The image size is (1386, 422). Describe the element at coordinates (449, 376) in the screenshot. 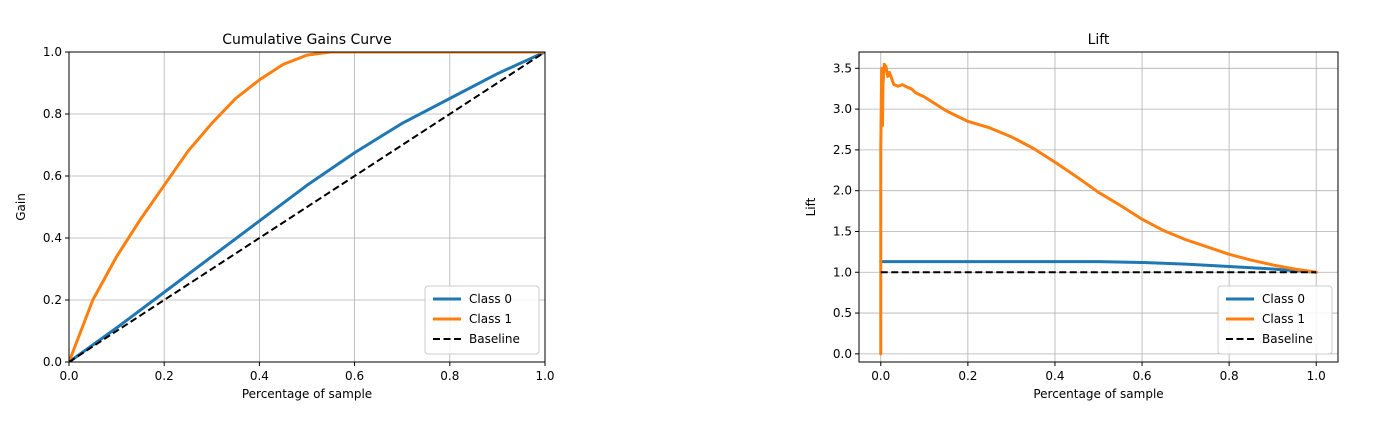

I see `chart-0-x-tick-label: 0.8` at that location.